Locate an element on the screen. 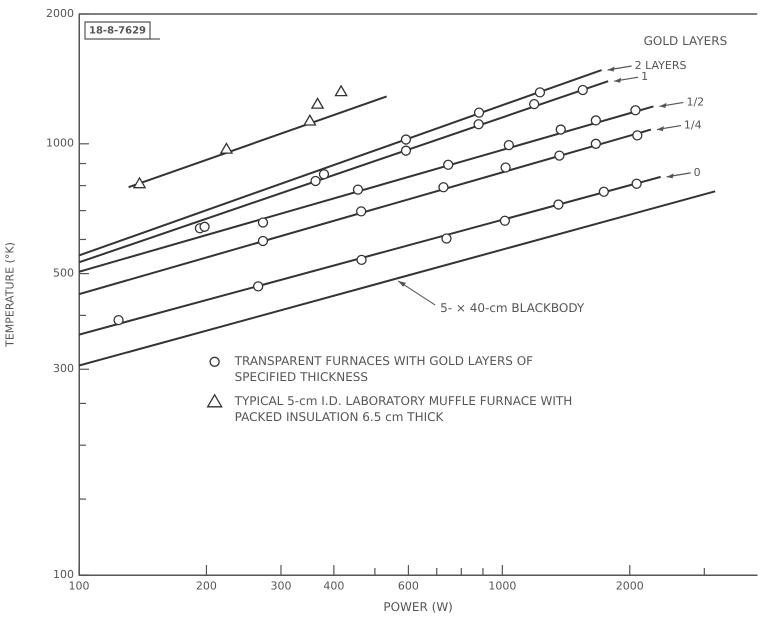  annotation: GOLD LAYERS is located at coordinates (686, 41).